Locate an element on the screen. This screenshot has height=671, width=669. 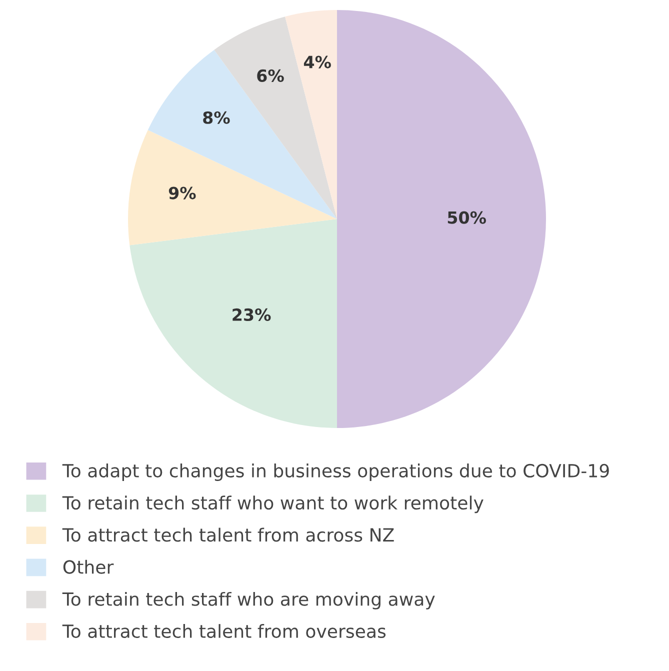
data-label: 23% is located at coordinates (251, 315).